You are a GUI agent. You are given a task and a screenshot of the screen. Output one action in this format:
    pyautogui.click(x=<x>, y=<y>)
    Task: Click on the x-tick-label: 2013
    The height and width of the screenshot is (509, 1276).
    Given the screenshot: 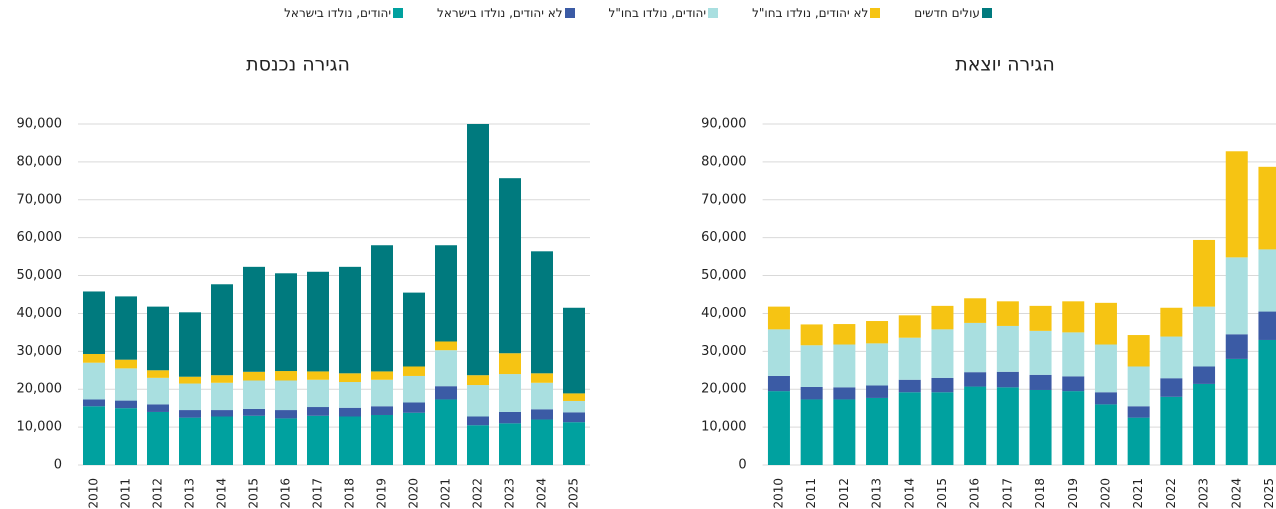 What is the action you would take?
    pyautogui.click(x=877, y=493)
    